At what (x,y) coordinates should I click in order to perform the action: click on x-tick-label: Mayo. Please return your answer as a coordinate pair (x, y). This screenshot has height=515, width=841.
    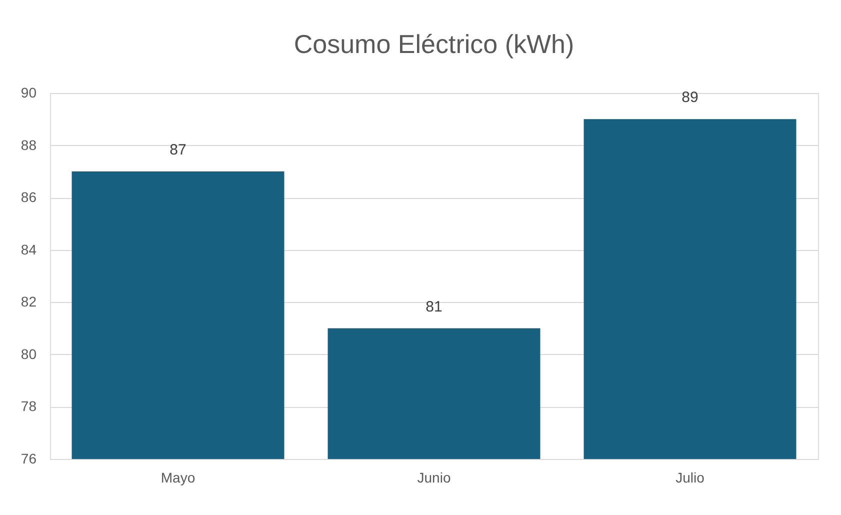
    Looking at the image, I should click on (178, 478).